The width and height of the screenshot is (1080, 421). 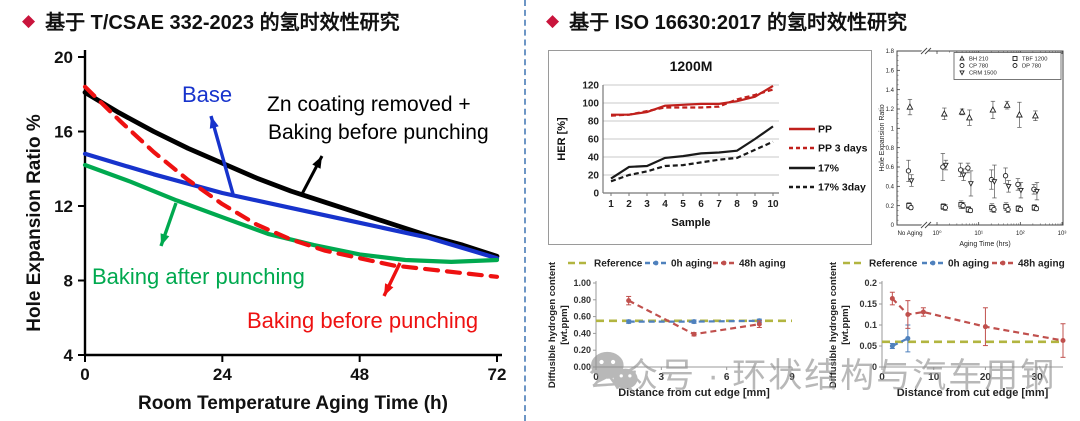 I want to click on svg-text: CRM 1500, so click(x=983, y=74).